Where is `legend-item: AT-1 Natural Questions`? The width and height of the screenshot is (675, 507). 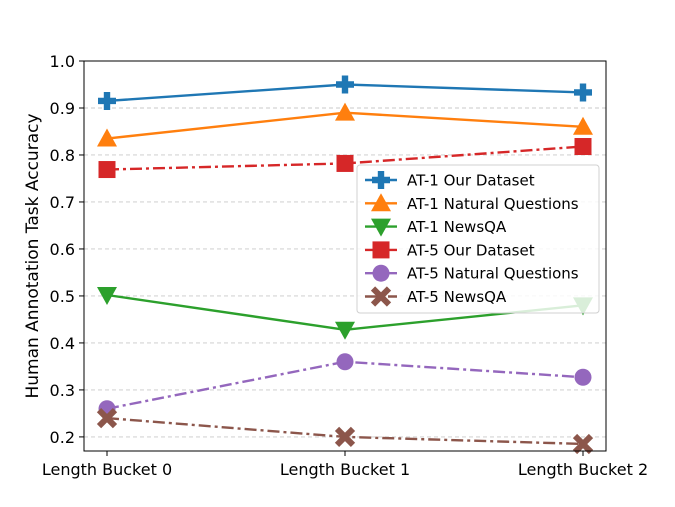
legend-item: AT-1 Natural Questions is located at coordinates (472, 203).